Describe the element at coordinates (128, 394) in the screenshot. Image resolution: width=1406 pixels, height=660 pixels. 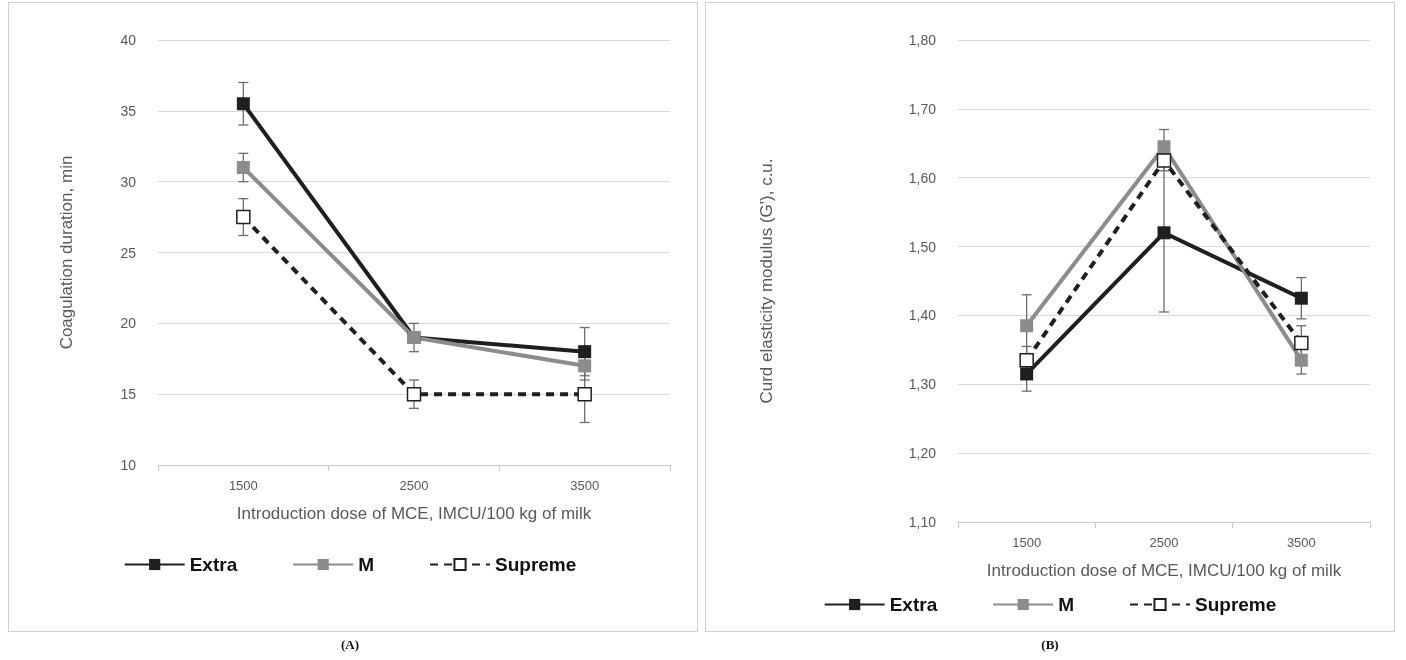
I see `y-tick-label: 15` at that location.